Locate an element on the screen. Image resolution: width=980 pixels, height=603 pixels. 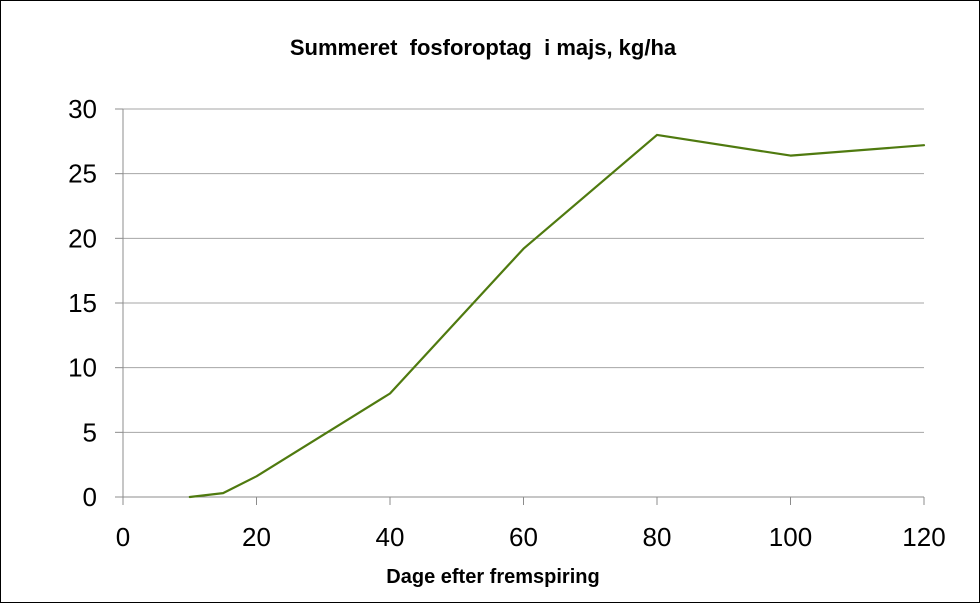
y-tick-label-15: 15 is located at coordinates (82, 303).